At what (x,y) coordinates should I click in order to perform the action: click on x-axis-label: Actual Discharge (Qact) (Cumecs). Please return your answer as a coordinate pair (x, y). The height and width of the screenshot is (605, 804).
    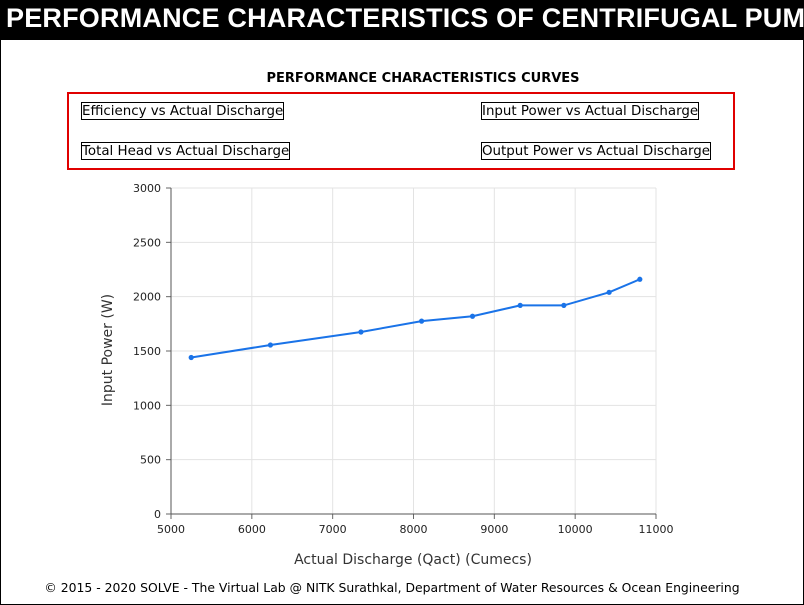
    Looking at the image, I should click on (413, 560).